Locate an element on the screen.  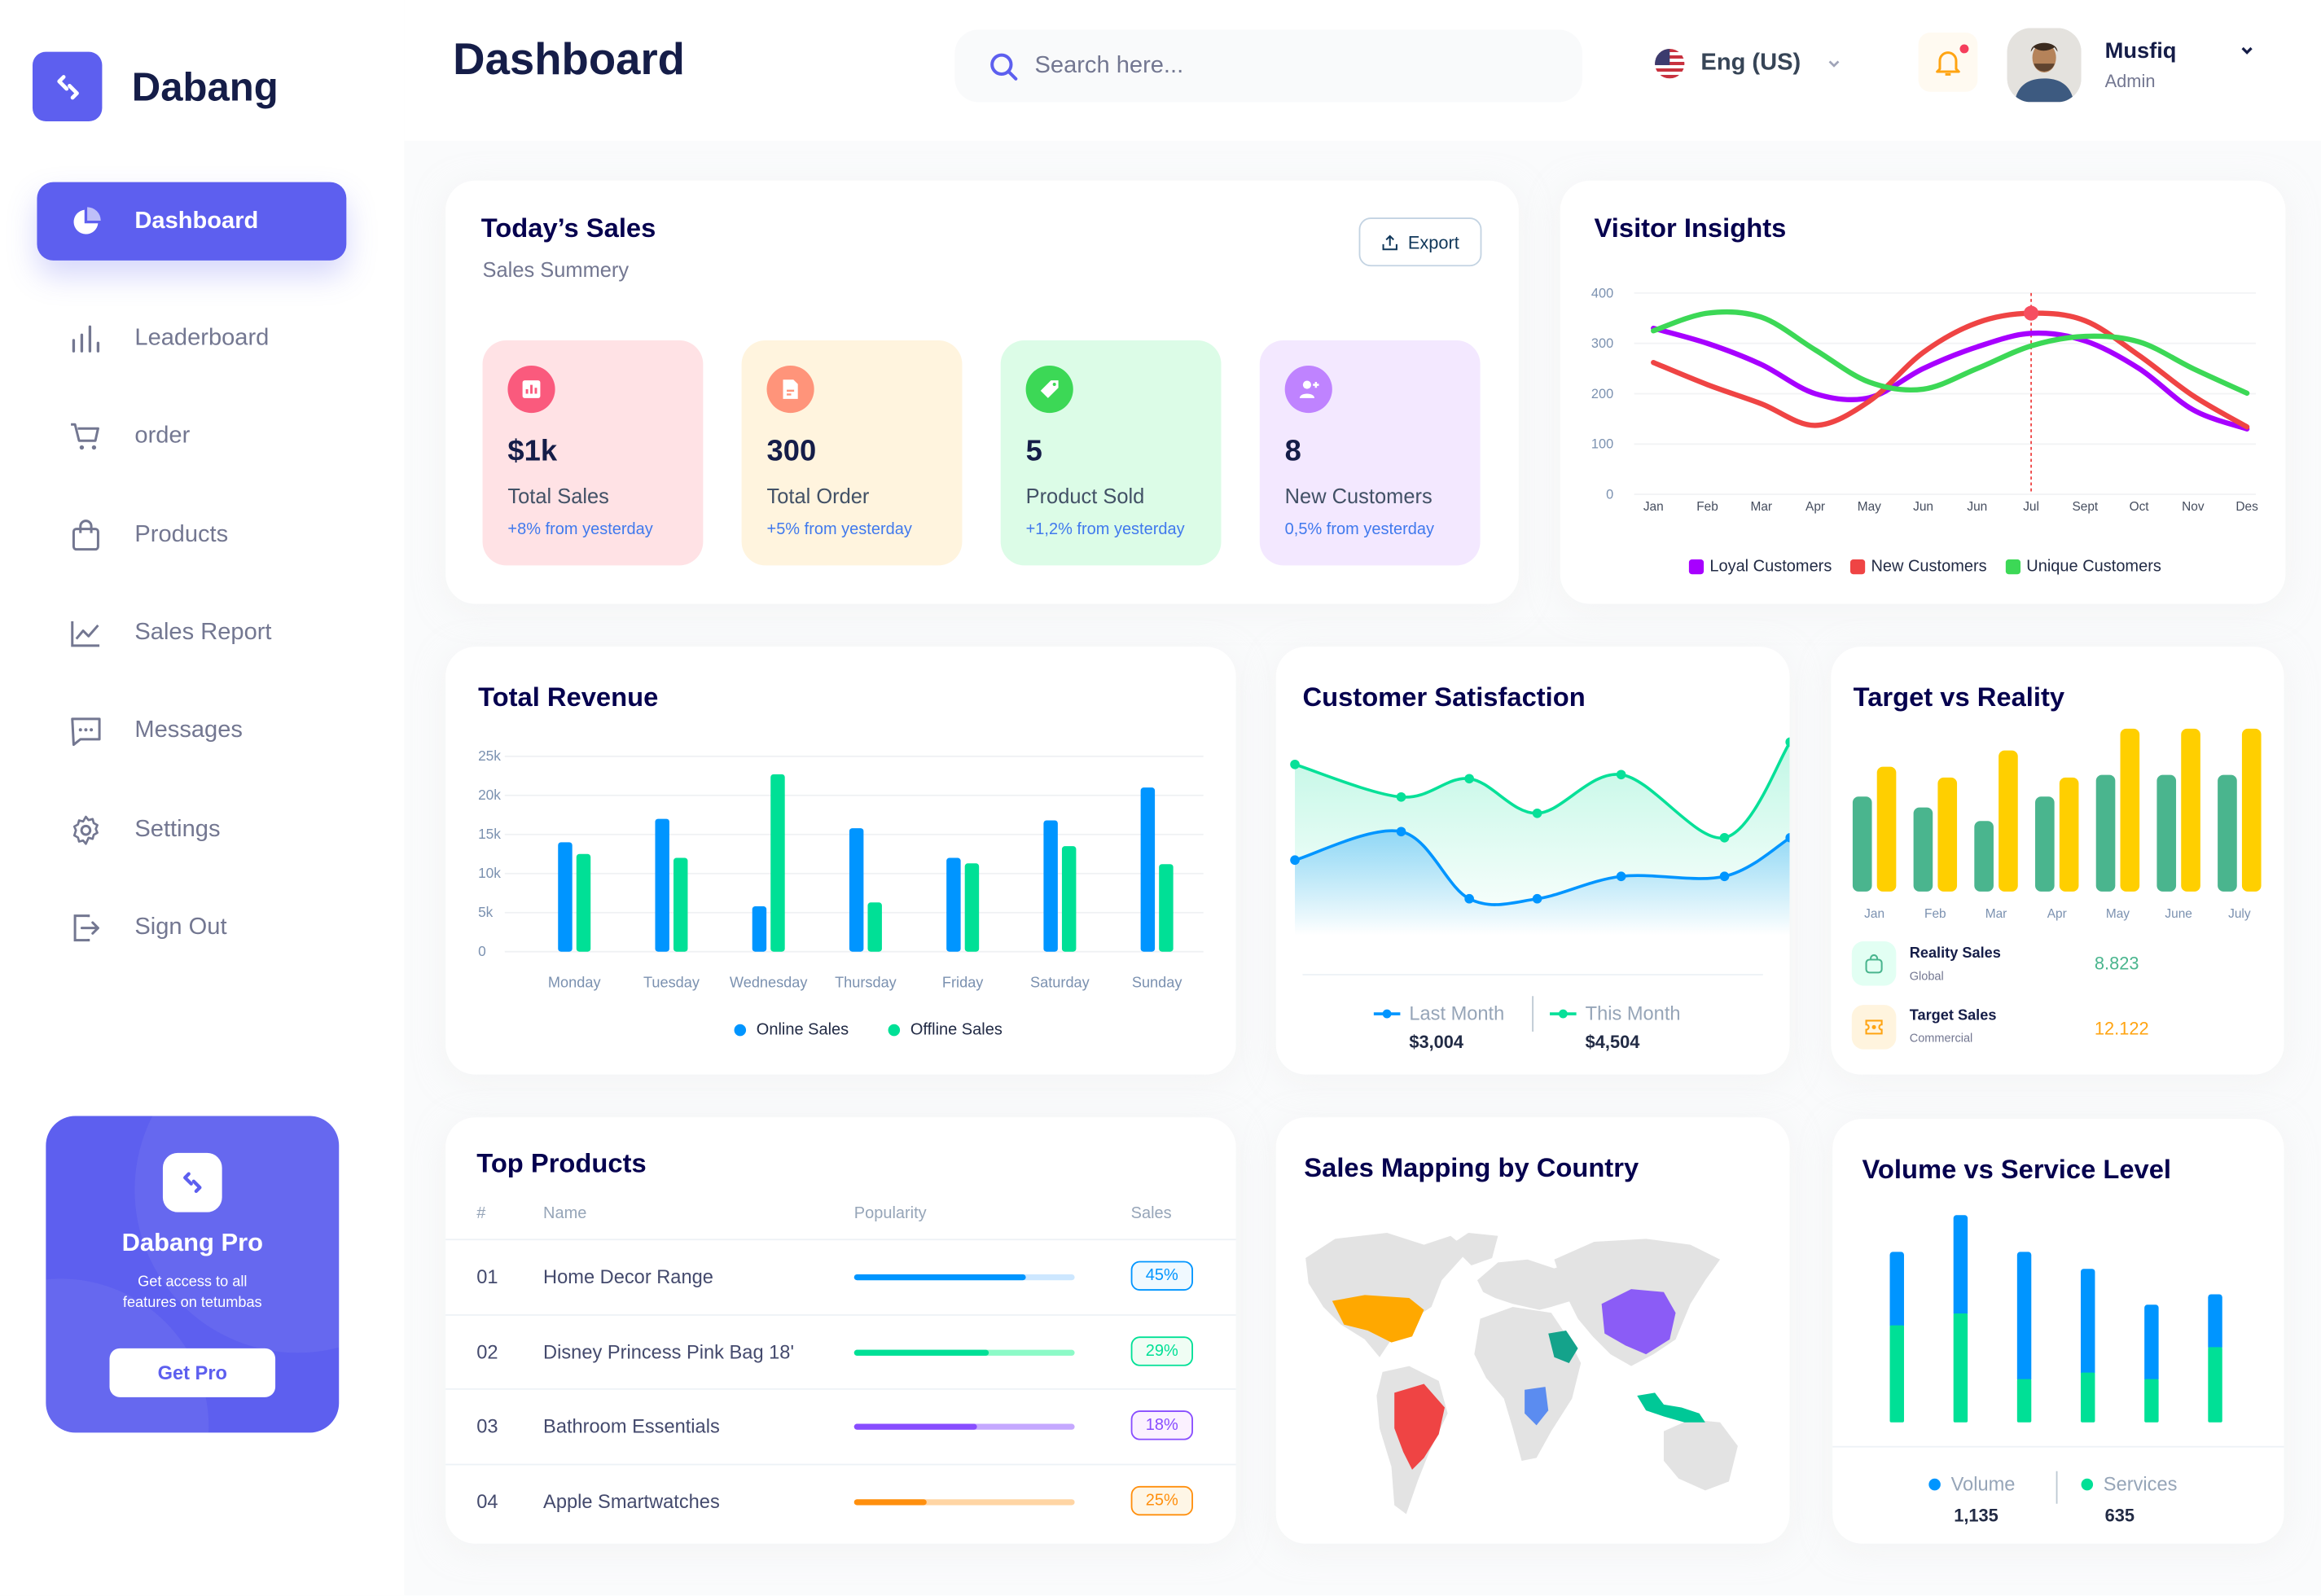
stat-card-total-sales: $1k Total Sales +8% from yesterday is located at coordinates (593, 453).